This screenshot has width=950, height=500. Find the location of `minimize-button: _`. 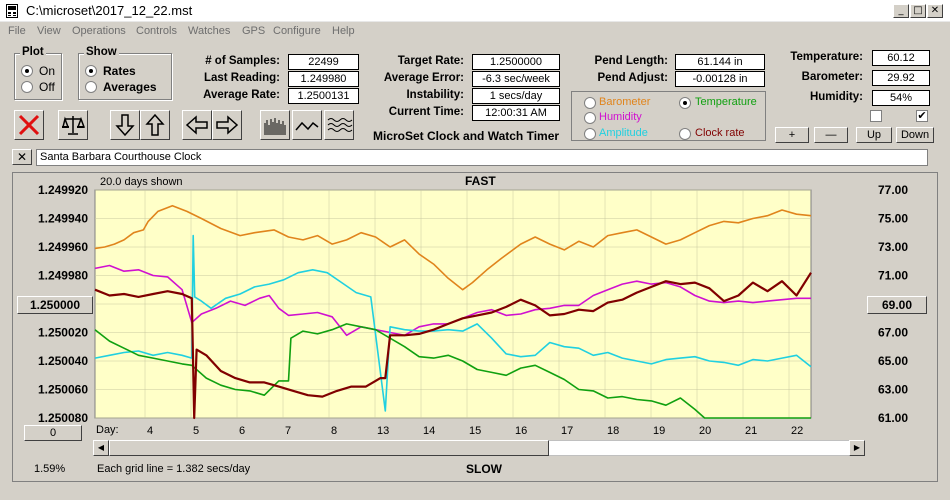

minimize-button: _ is located at coordinates (901, 11).